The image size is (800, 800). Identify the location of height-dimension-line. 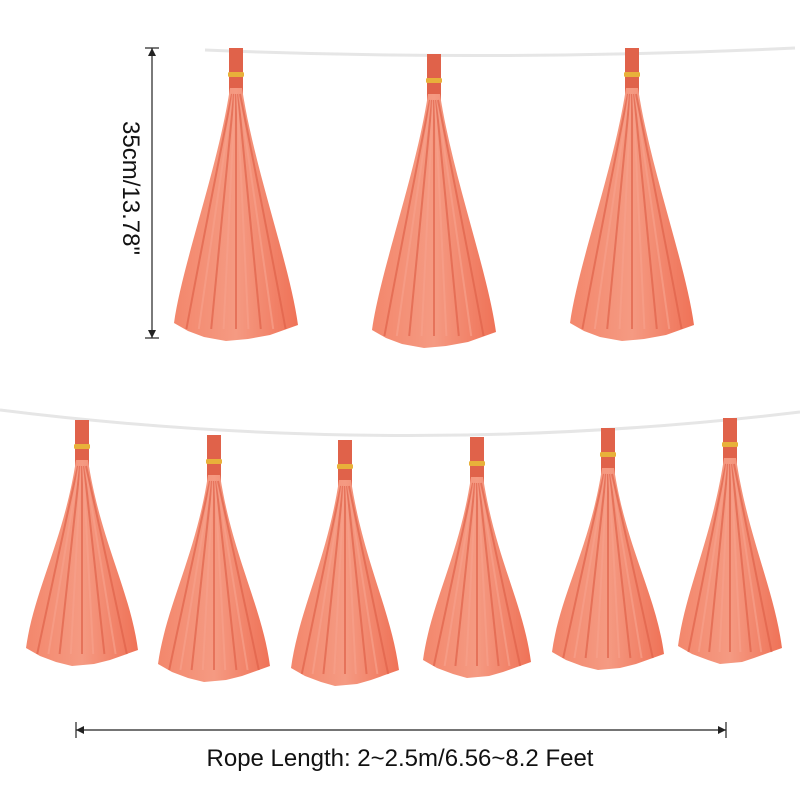
(152, 193).